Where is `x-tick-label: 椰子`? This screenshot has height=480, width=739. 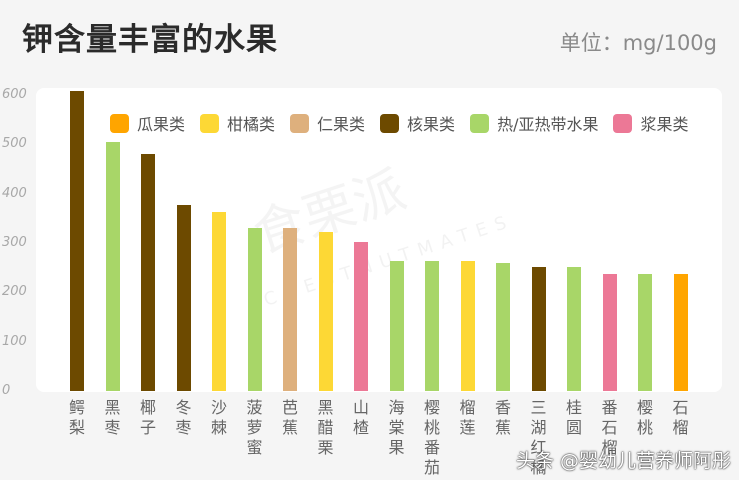
x-tick-label: 椰子 is located at coordinates (147, 417).